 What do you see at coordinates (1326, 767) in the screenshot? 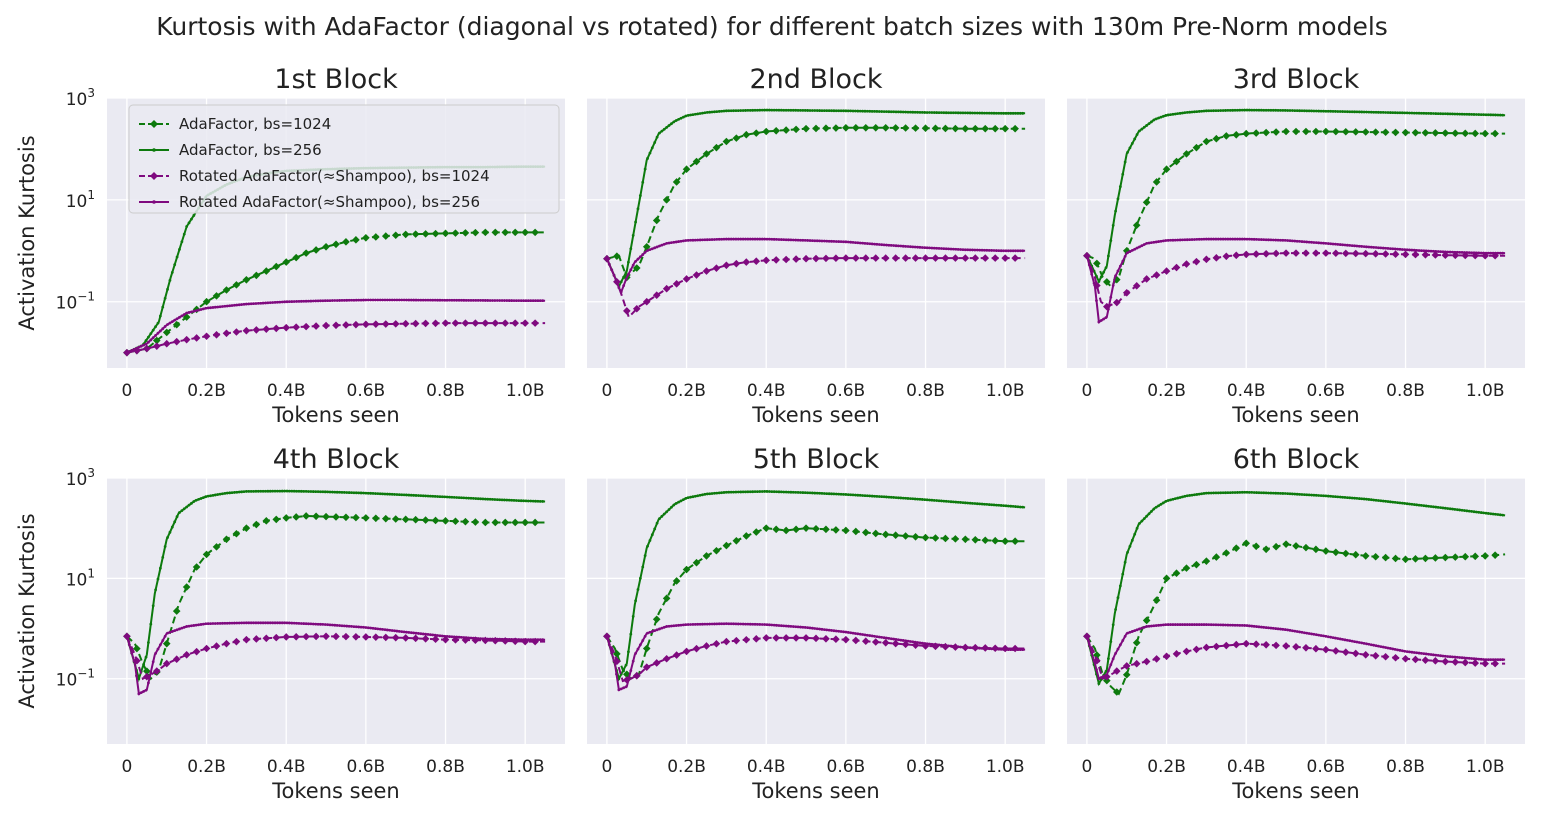
I see `x-tick-label: 0.6B` at bounding box center [1326, 767].